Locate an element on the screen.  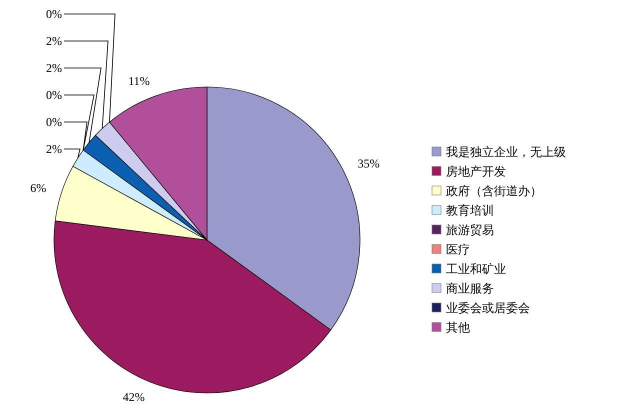
data-label: 6% is located at coordinates (38, 187).